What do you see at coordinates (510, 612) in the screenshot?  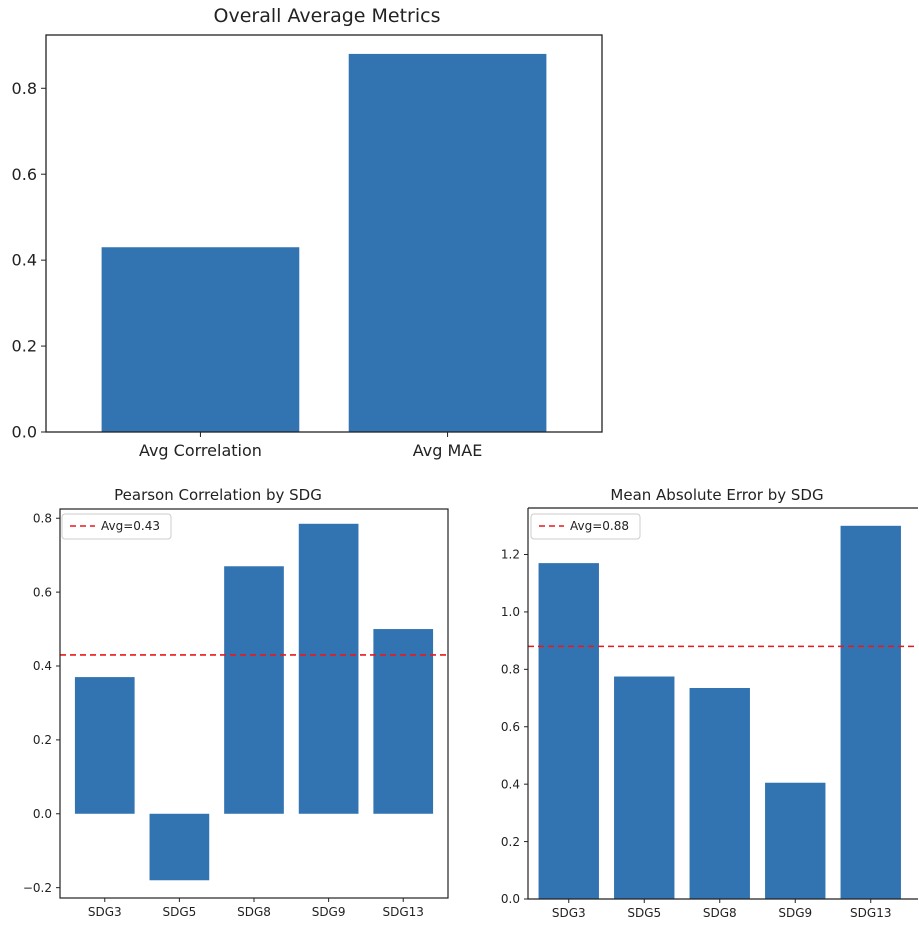 I see `y-tick-label: 1.0` at bounding box center [510, 612].